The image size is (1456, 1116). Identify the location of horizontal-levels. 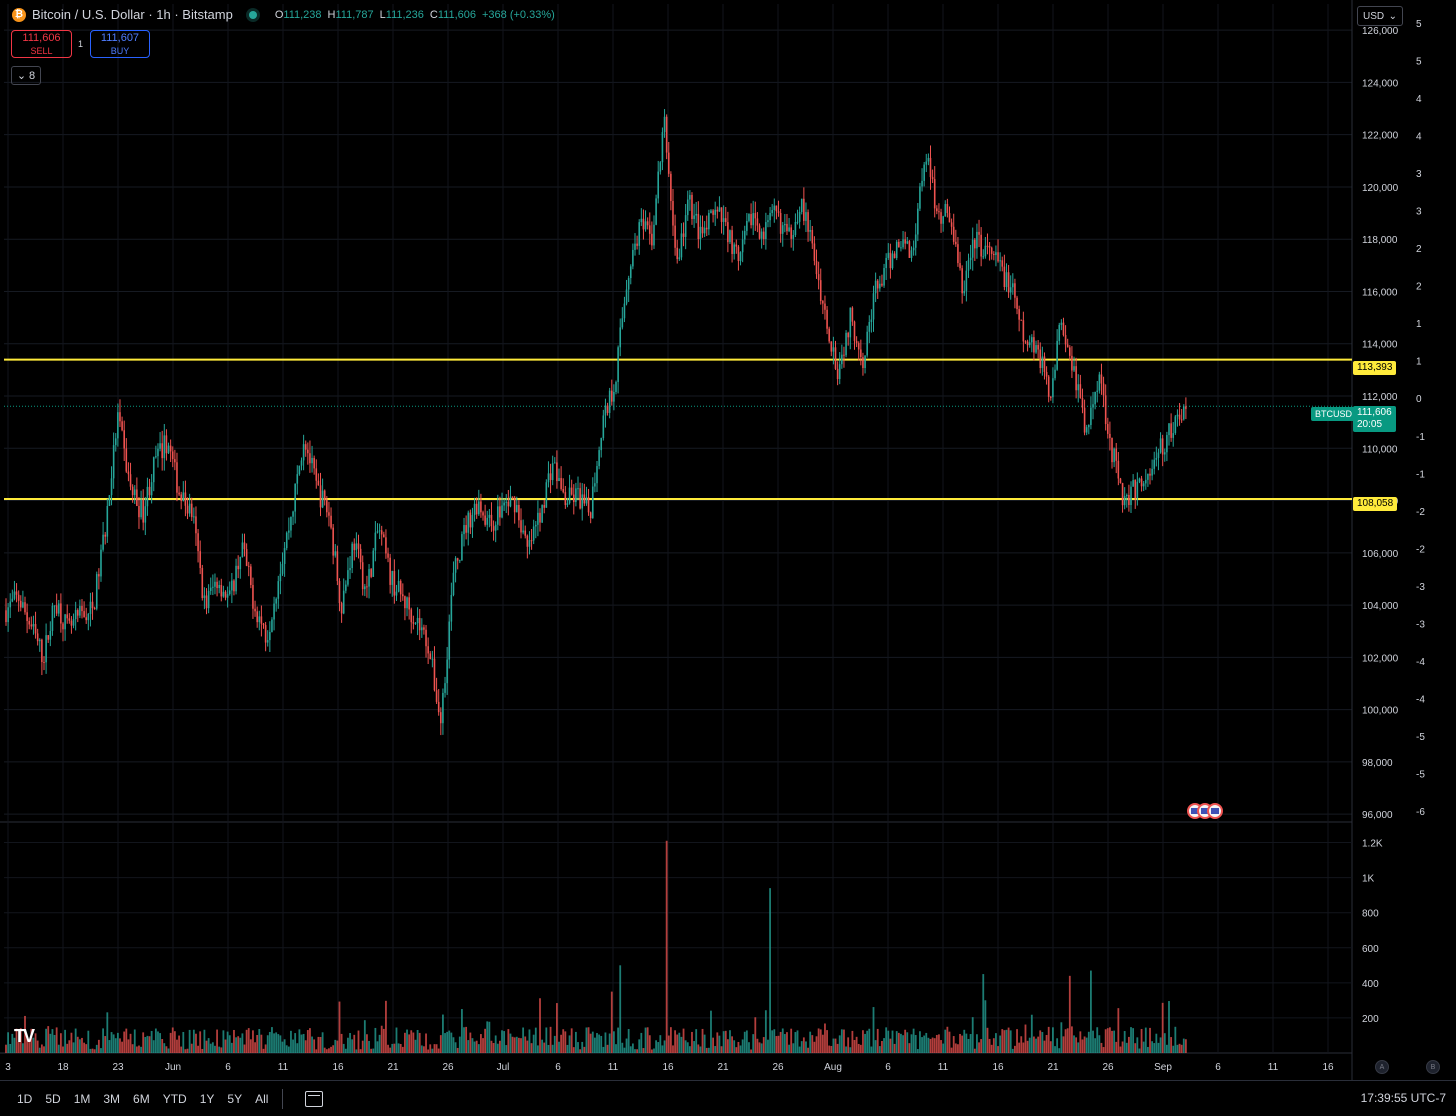
(678, 429).